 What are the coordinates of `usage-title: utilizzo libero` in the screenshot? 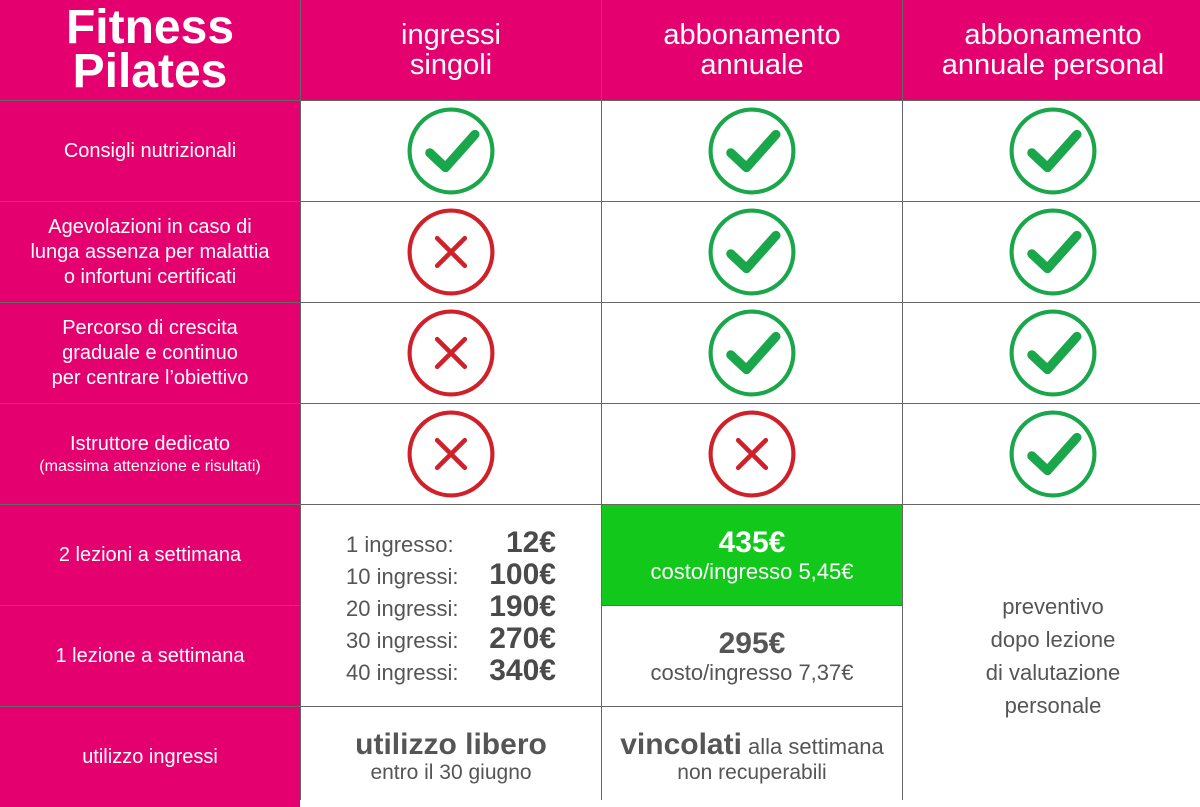 It's located at (451, 744).